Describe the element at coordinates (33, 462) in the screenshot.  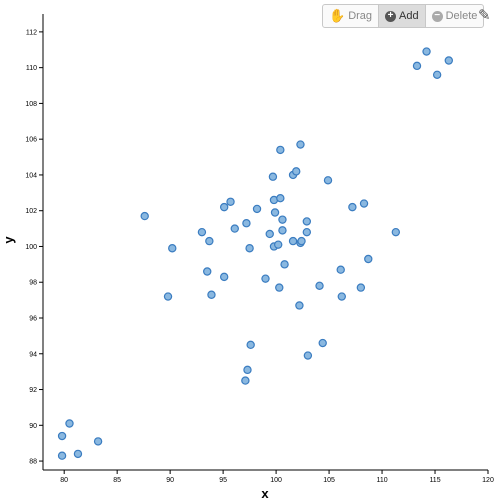
I see `y-tick-label: 88` at that location.